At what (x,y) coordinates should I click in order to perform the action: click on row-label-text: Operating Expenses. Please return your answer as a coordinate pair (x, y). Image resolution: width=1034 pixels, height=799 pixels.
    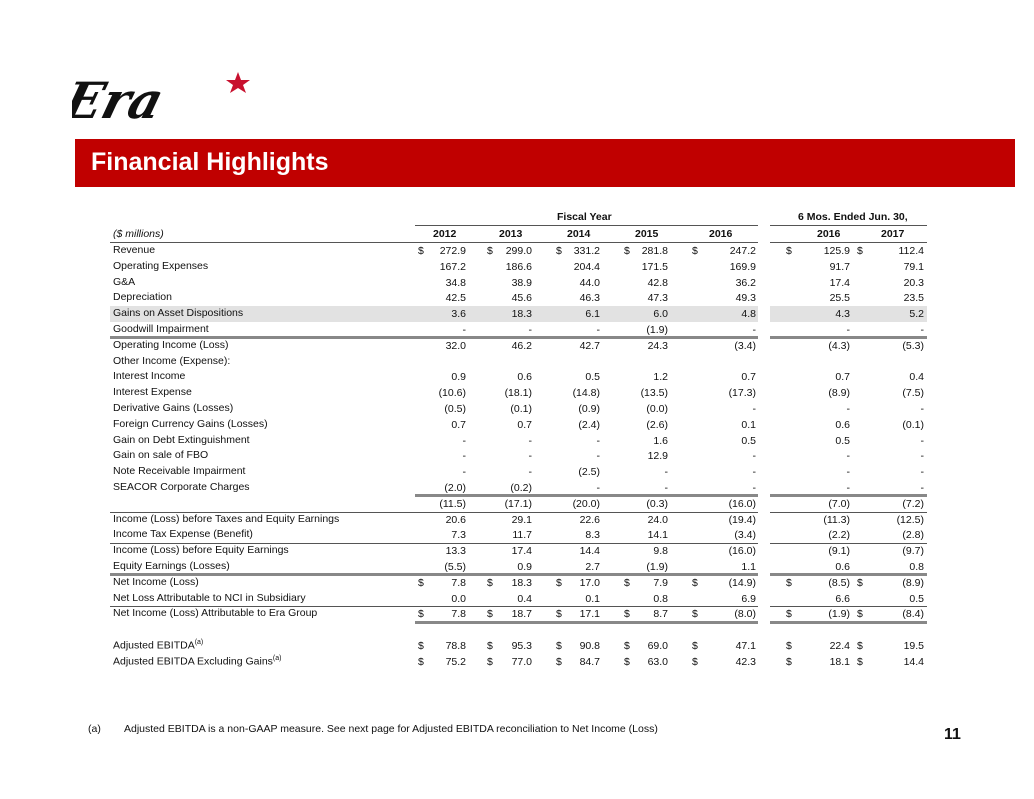
    Looking at the image, I should click on (161, 265).